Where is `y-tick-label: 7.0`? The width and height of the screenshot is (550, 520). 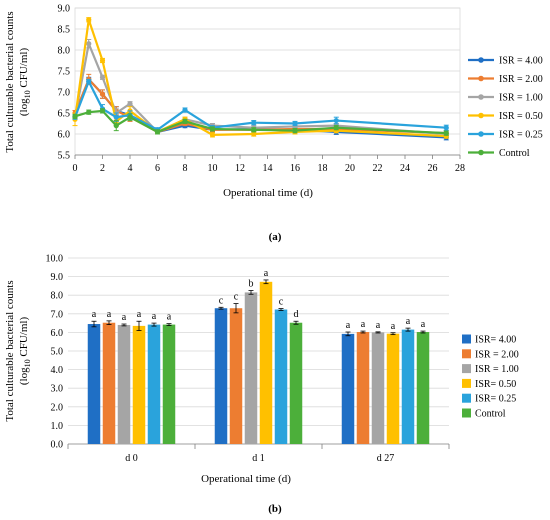 y-tick-label: 7.0 is located at coordinates (57, 314).